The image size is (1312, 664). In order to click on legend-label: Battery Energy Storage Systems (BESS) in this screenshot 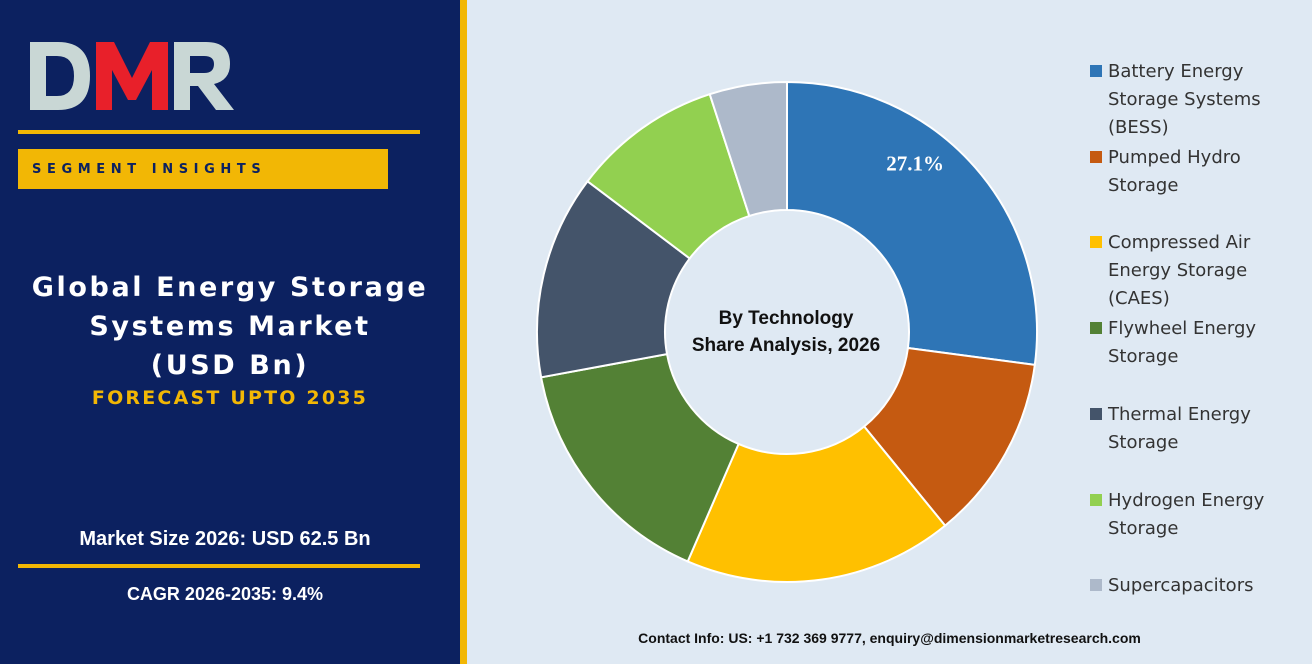, I will do `click(1184, 99)`.